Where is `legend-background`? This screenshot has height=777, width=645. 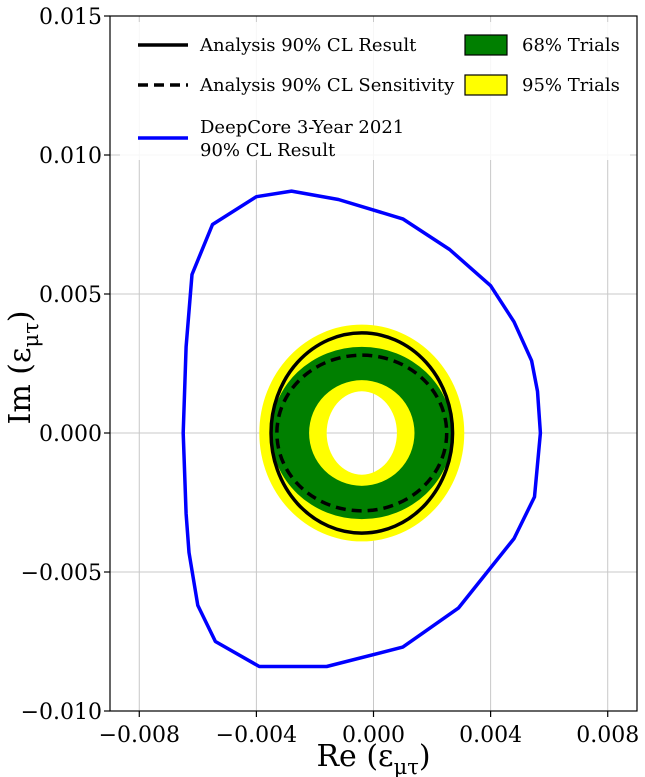
legend-background is located at coordinates (375, 91).